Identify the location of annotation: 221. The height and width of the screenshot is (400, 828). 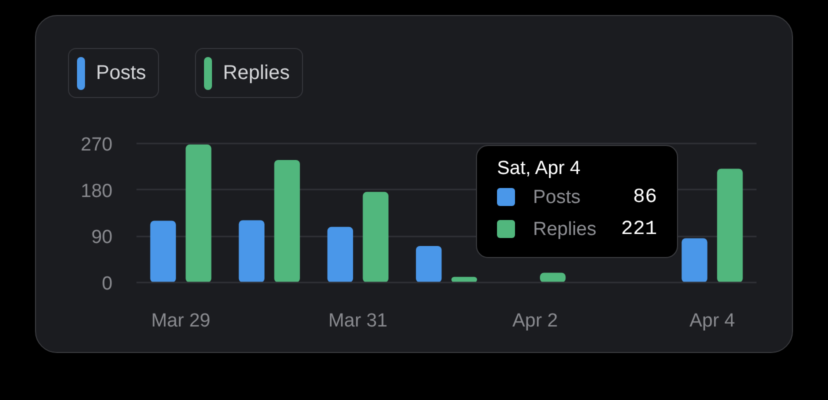
(638, 229).